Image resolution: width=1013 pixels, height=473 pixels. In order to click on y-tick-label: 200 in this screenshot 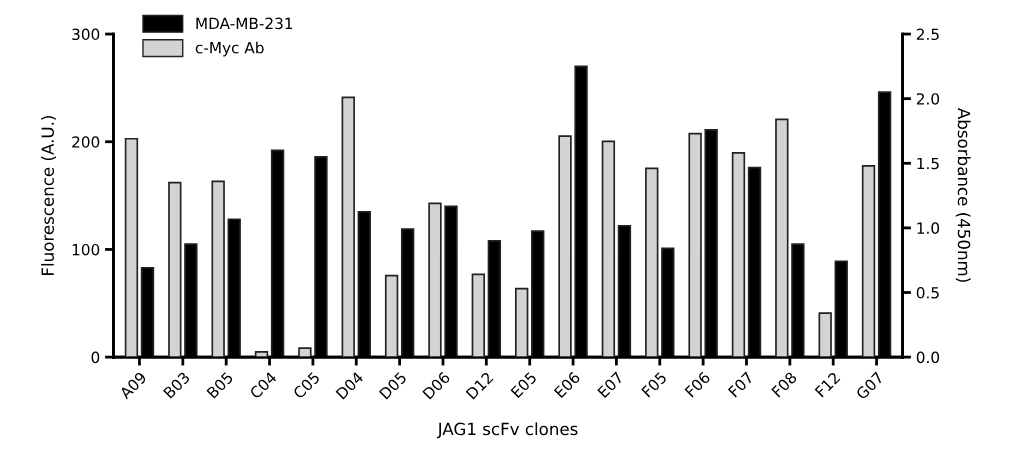, I will do `click(86, 142)`.